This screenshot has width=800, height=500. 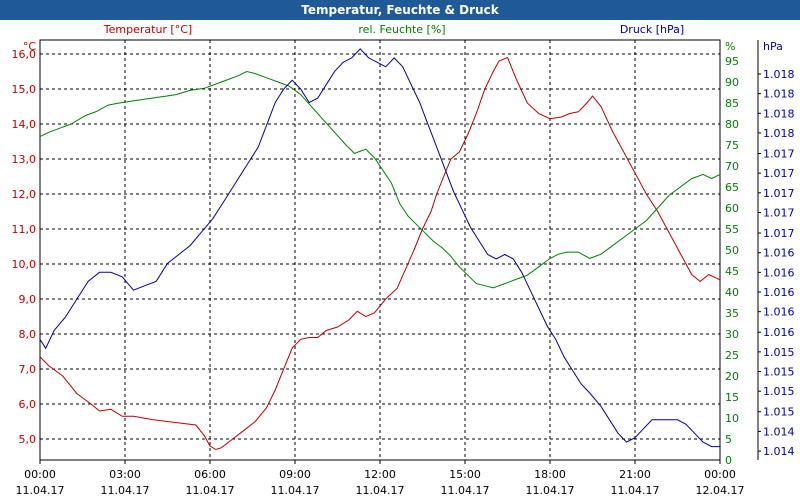 What do you see at coordinates (30, 46) in the screenshot?
I see `y-unit-temperature: °C` at bounding box center [30, 46].